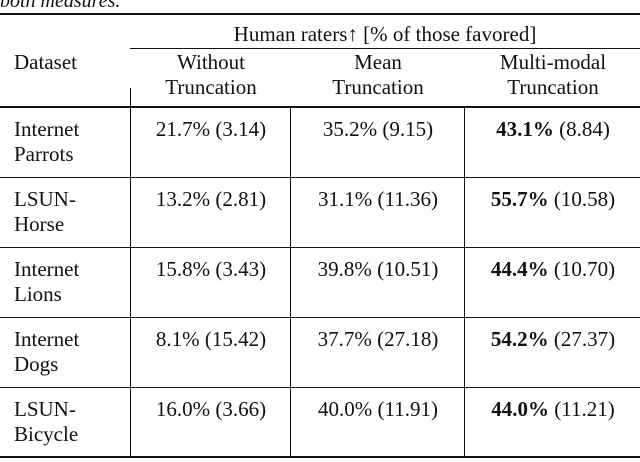 The height and width of the screenshot is (462, 640). Describe the element at coordinates (525, 129) in the screenshot. I see `cell-value: 43.1%` at that location.